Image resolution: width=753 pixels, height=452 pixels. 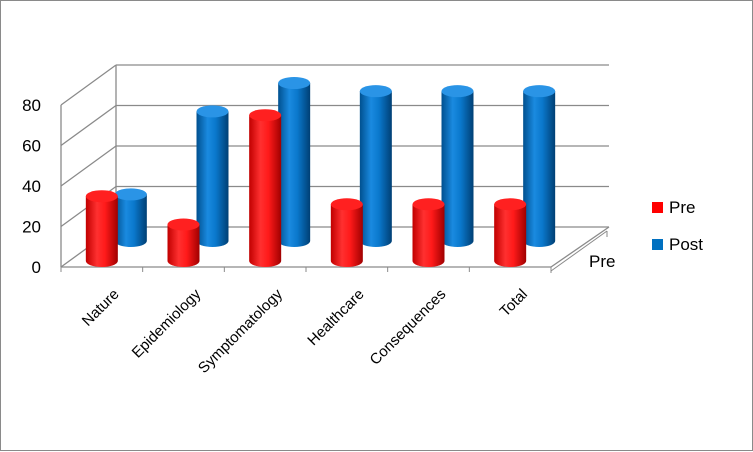 What do you see at coordinates (682, 207) in the screenshot?
I see `legend-label-pre: Pre` at bounding box center [682, 207].